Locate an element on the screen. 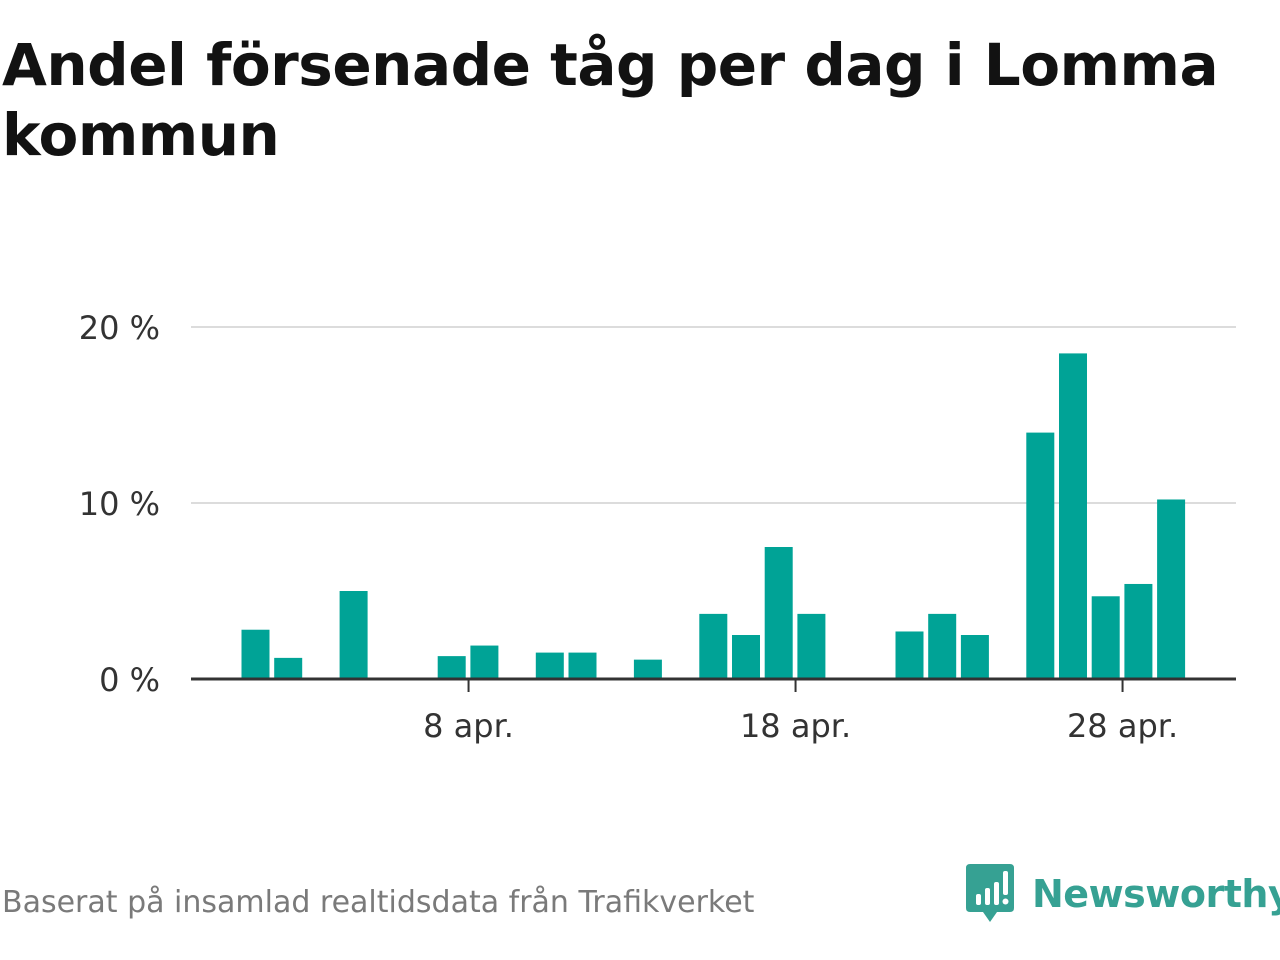 The image size is (1280, 960). x-axis is located at coordinates (713, 684).